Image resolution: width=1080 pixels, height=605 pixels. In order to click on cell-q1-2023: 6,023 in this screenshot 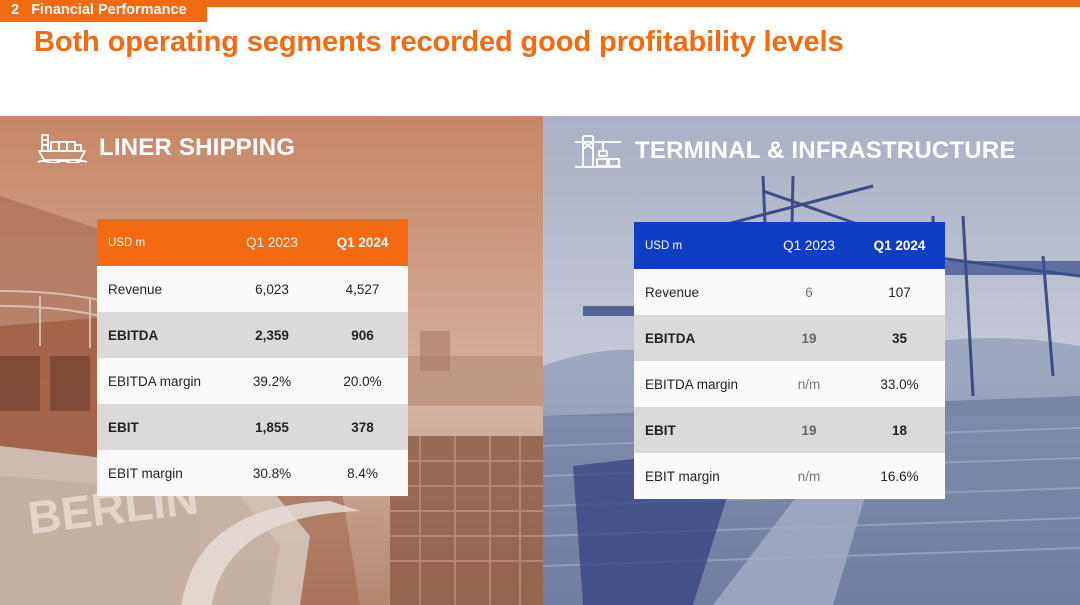, I will do `click(272, 289)`.